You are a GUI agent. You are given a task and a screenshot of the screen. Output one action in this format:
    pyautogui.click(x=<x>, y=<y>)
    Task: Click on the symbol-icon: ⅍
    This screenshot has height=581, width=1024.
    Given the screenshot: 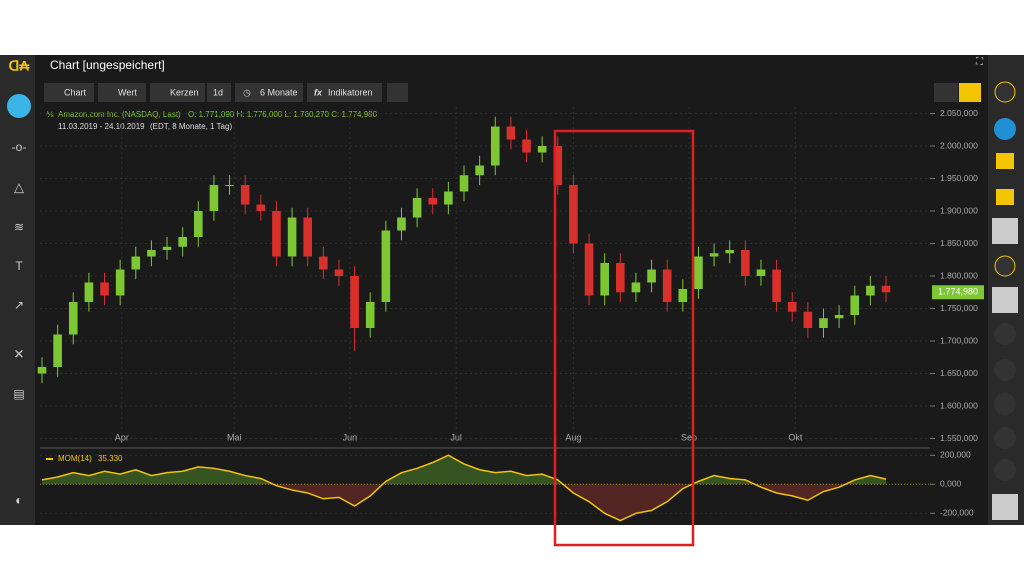 What is the action you would take?
    pyautogui.click(x=50, y=114)
    